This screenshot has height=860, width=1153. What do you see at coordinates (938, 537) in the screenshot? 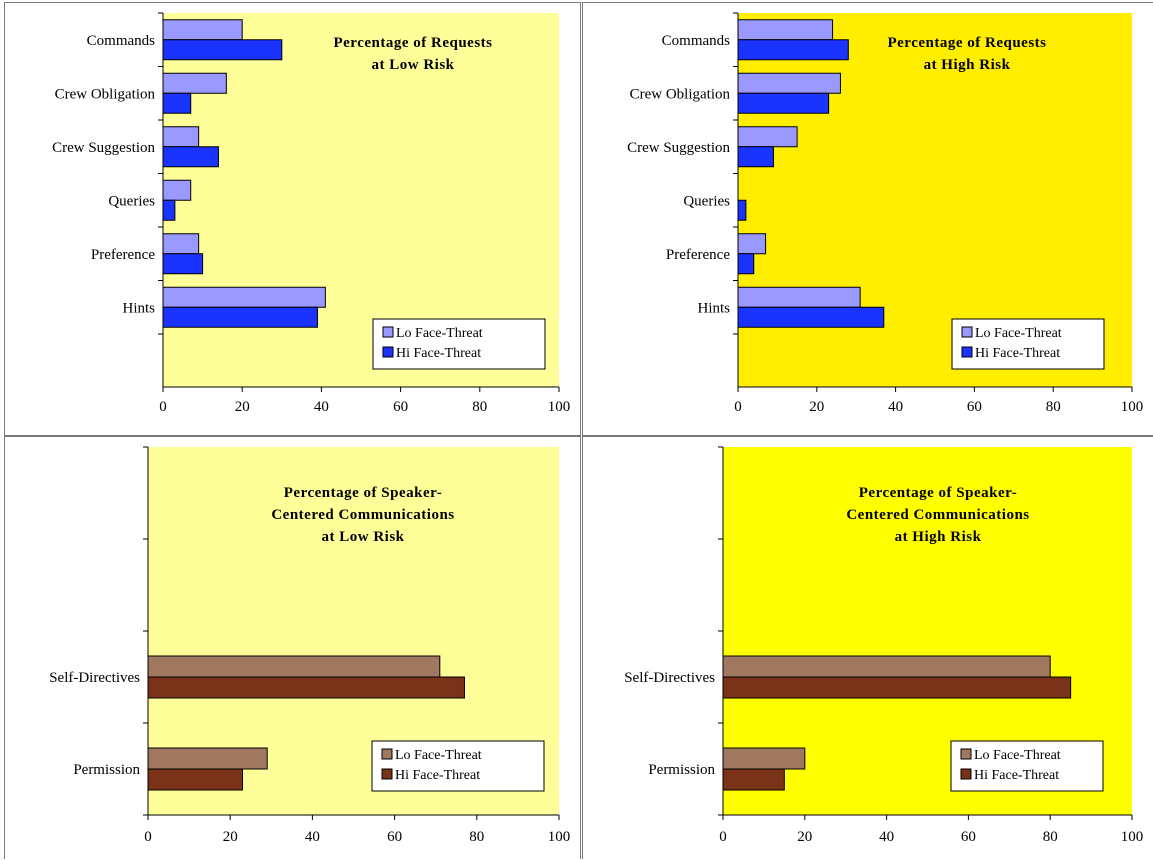
I see `chart-title-line-3: at High Risk` at bounding box center [938, 537].